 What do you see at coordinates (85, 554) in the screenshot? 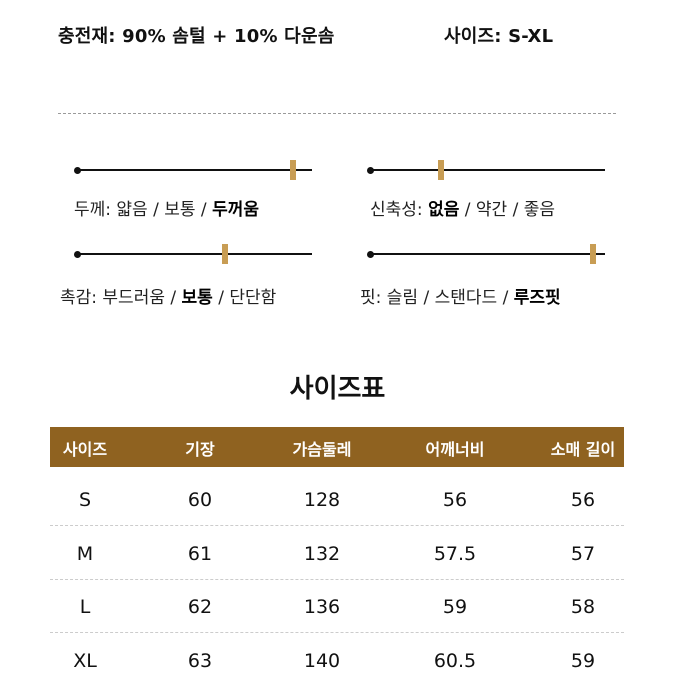
I see `table-cell: M` at bounding box center [85, 554].